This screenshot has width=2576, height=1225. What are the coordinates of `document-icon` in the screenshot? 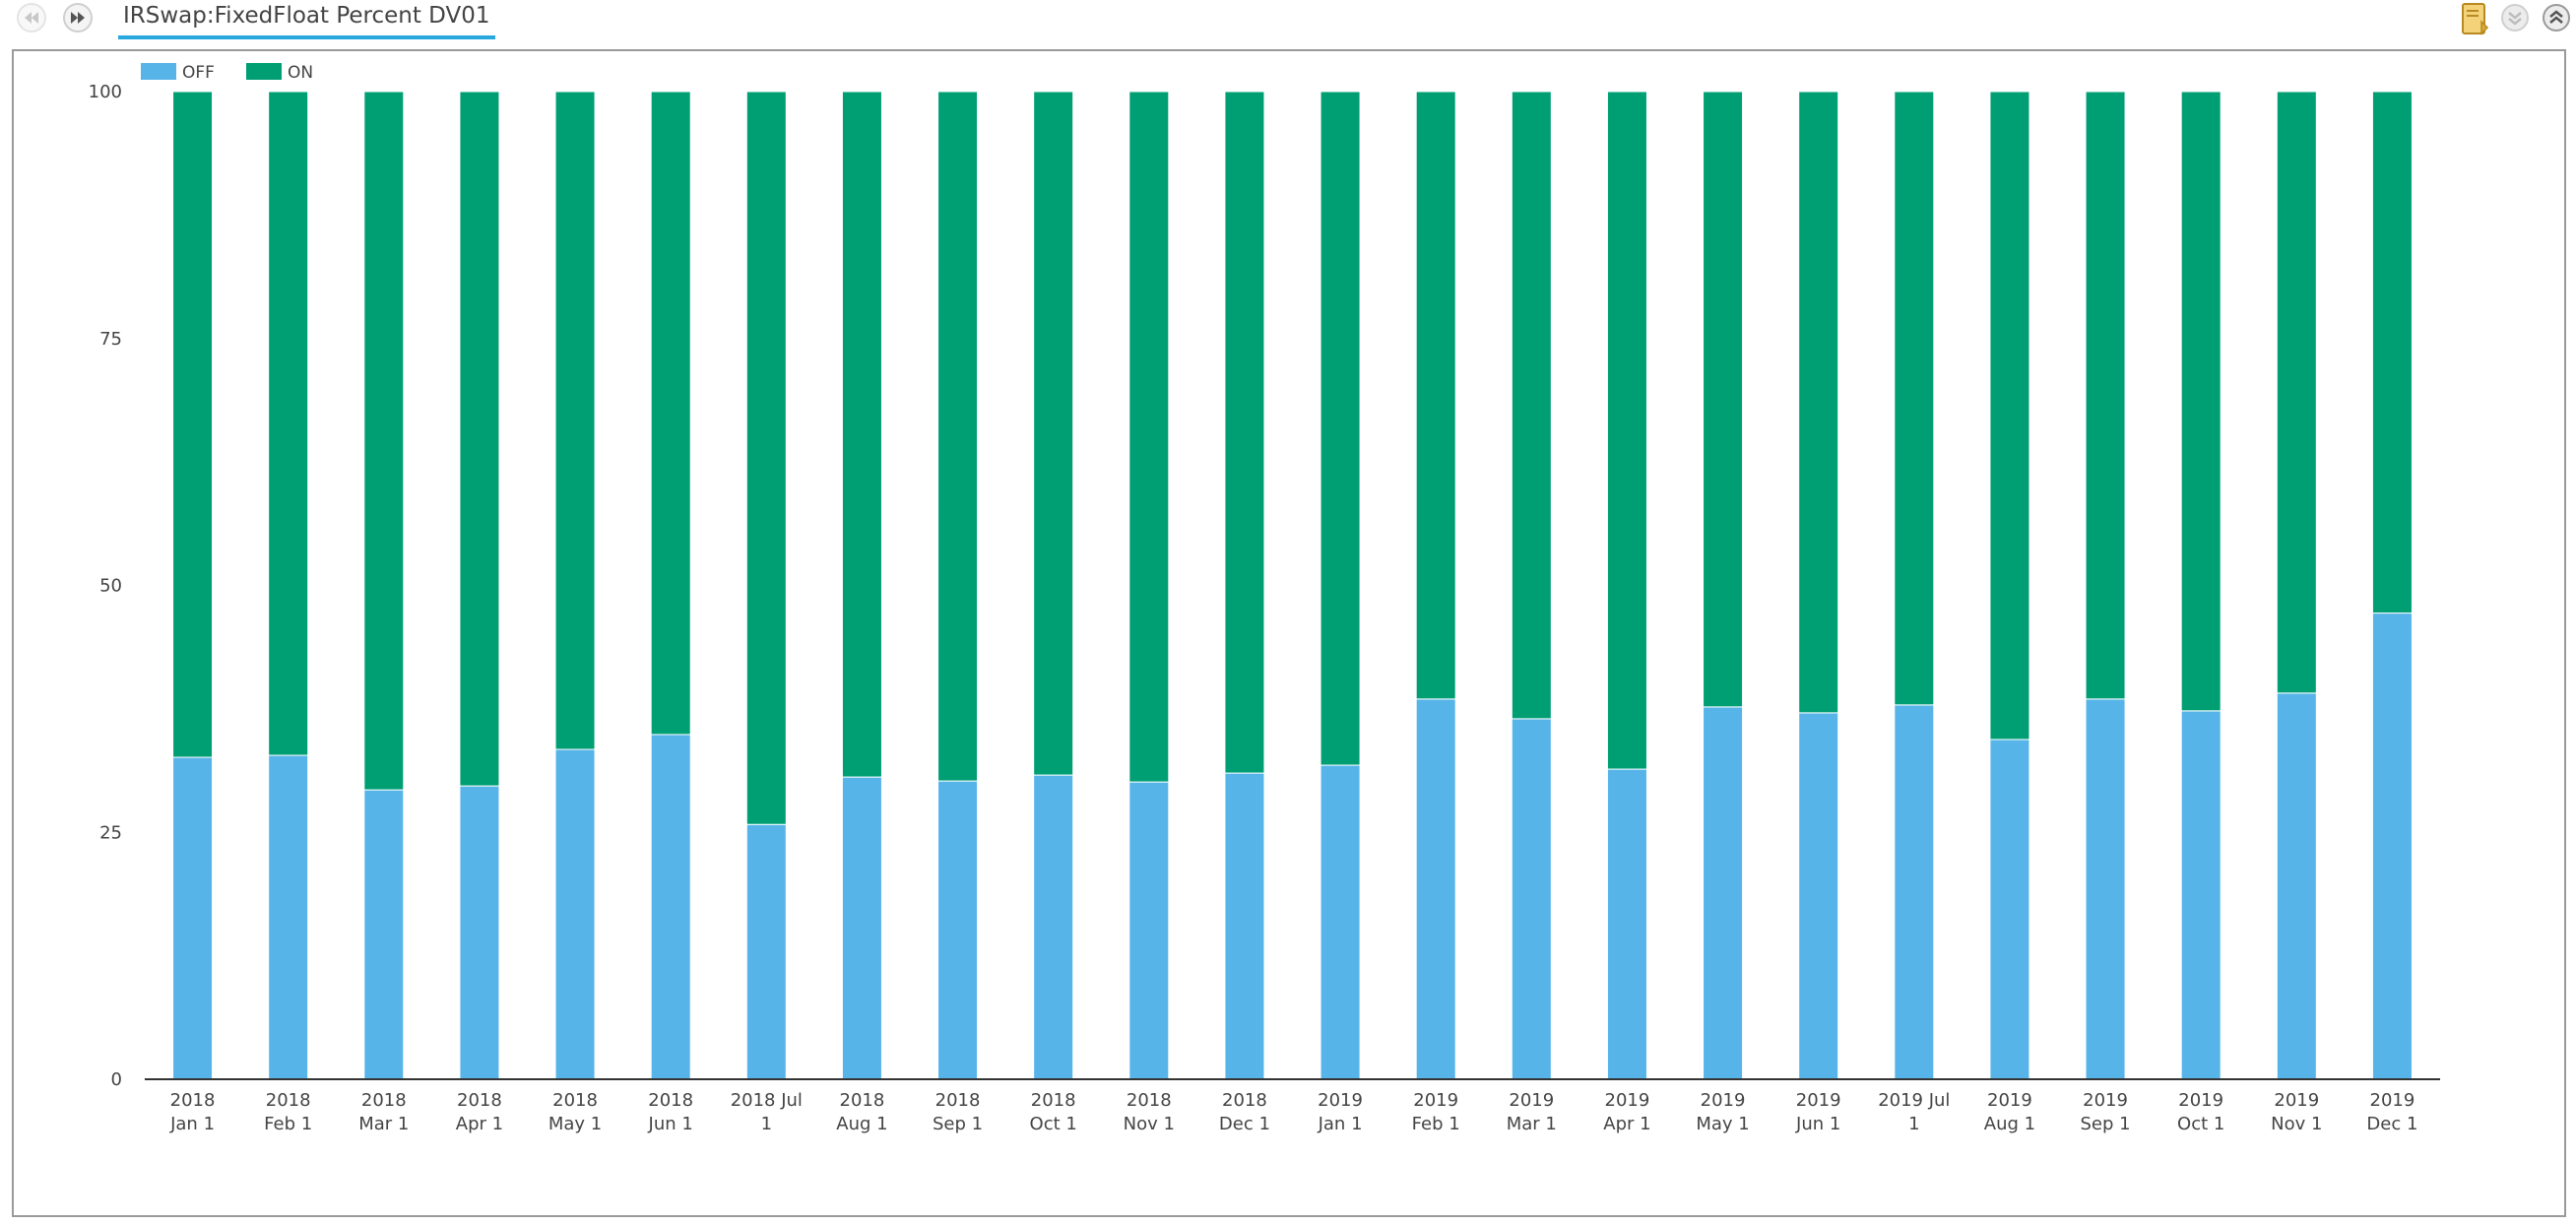 It's located at (2474, 21).